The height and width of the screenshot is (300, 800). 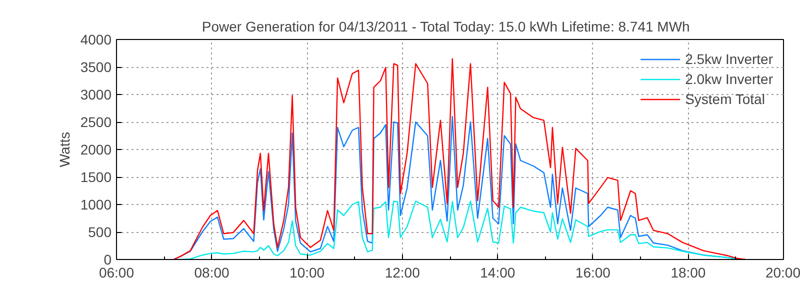 What do you see at coordinates (96, 204) in the screenshot?
I see `y-tick-label: 1000` at bounding box center [96, 204].